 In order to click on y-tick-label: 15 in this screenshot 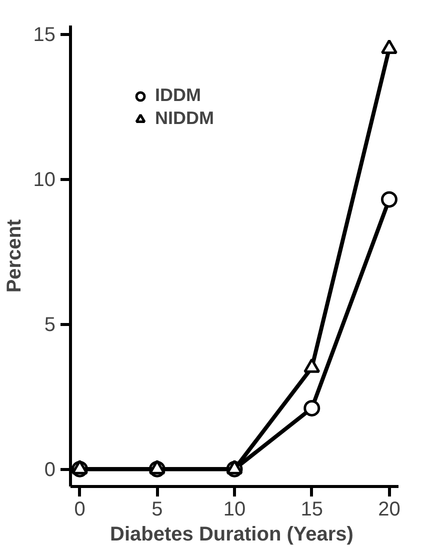, I will do `click(44, 35)`.